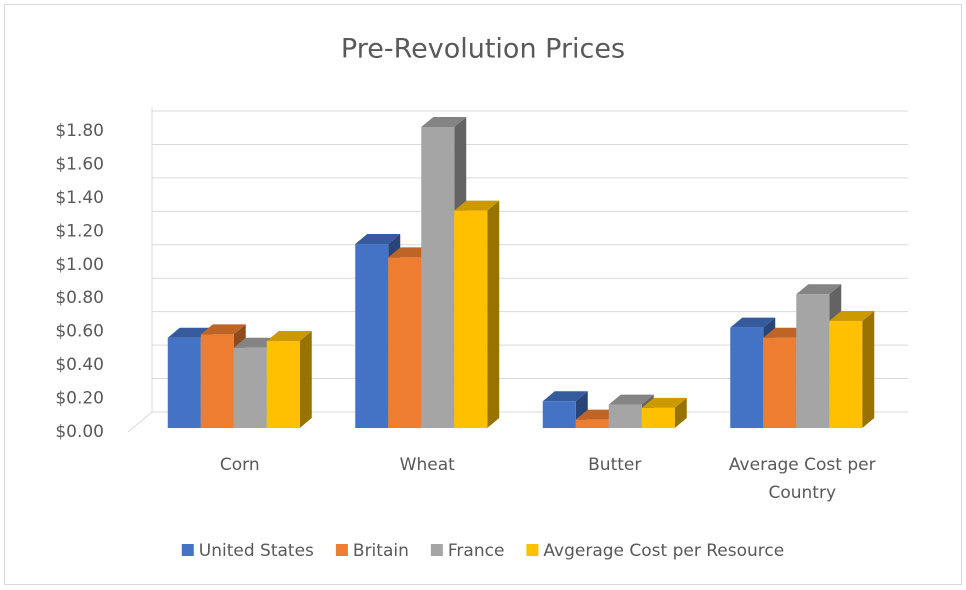  What do you see at coordinates (802, 479) in the screenshot?
I see `x-tick-label: Average Cost per Country` at bounding box center [802, 479].